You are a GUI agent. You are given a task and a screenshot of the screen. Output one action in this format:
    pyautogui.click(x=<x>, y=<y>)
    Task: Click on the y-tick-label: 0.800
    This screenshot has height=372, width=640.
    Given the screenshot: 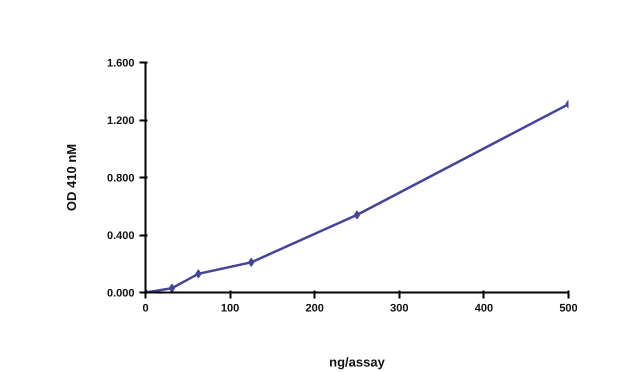 What is the action you would take?
    pyautogui.click(x=120, y=178)
    